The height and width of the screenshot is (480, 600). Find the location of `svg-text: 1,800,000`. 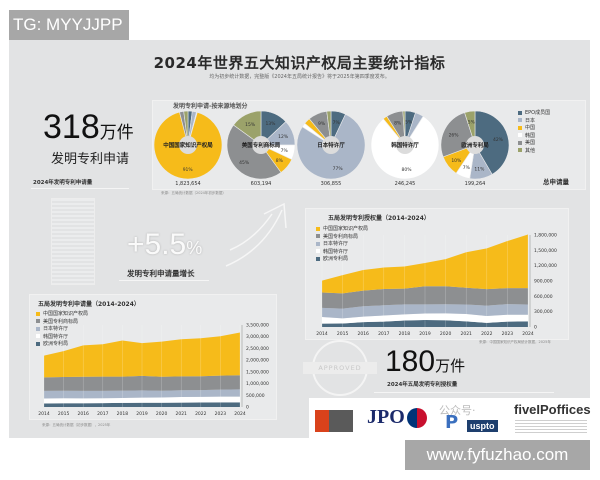

svg-text: 1,800,000 is located at coordinates (545, 236).